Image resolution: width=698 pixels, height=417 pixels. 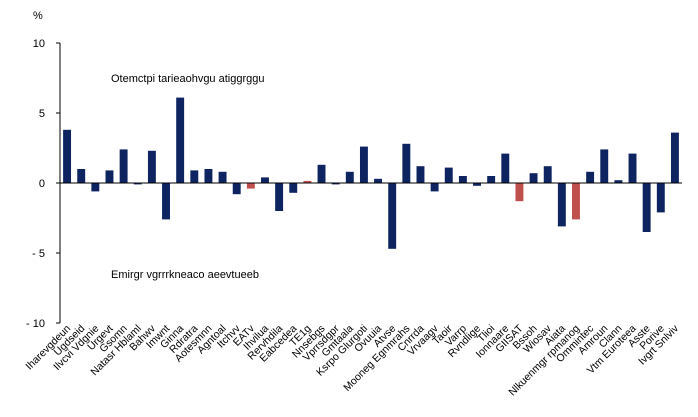 I want to click on chart-annotation: Otemctpi tarieaohvgu atiggrggu, so click(x=187, y=79).